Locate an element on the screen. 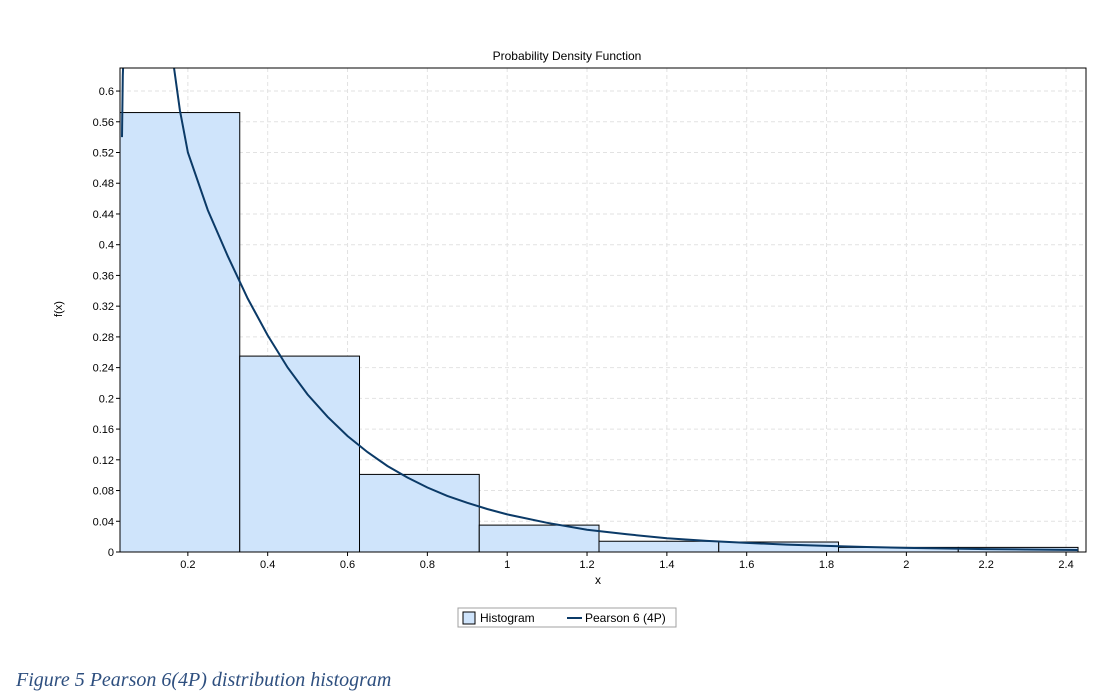 The height and width of the screenshot is (697, 1108). y-tick-label: 0.56 is located at coordinates (103, 123).